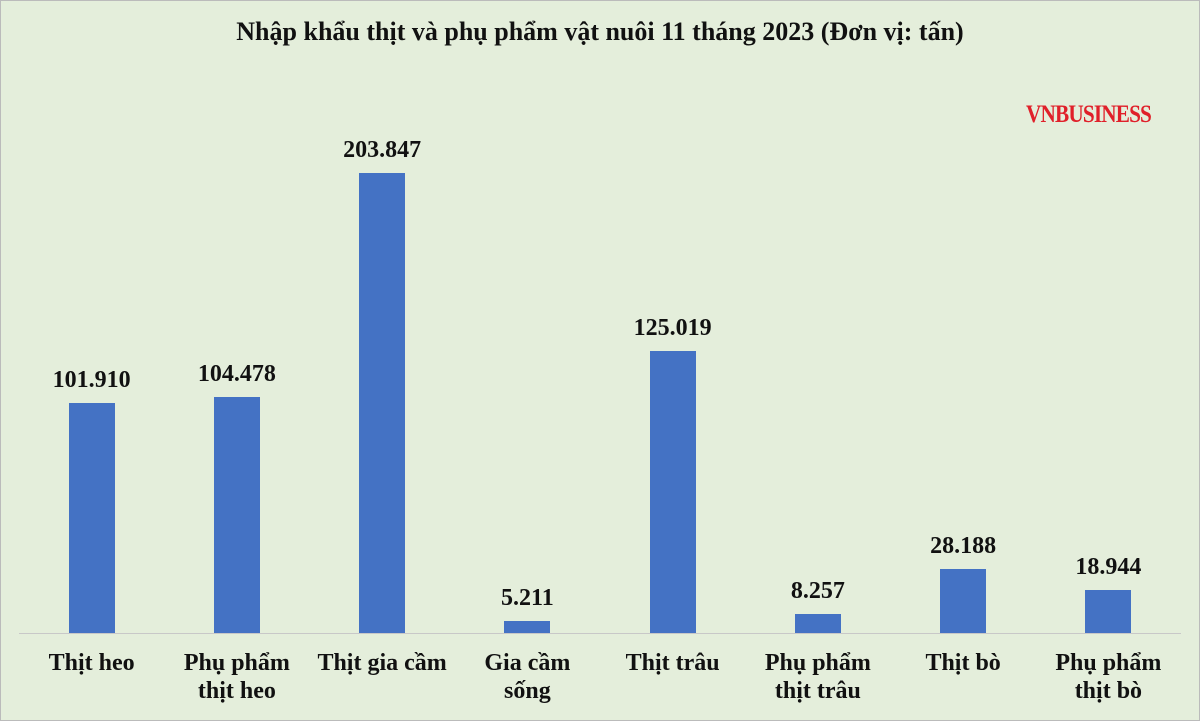 This screenshot has height=721, width=1200. What do you see at coordinates (91, 380) in the screenshot?
I see `value-label: 101.910` at bounding box center [91, 380].